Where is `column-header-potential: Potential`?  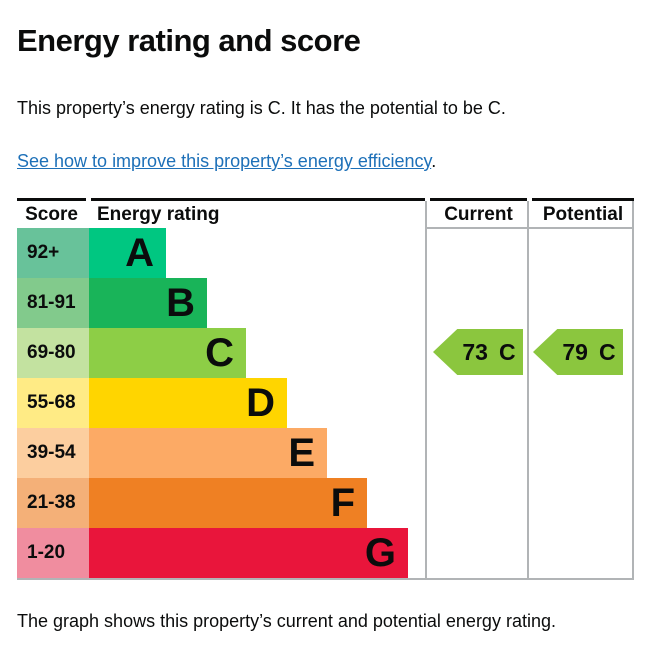 column-header-potential: Potential is located at coordinates (583, 214).